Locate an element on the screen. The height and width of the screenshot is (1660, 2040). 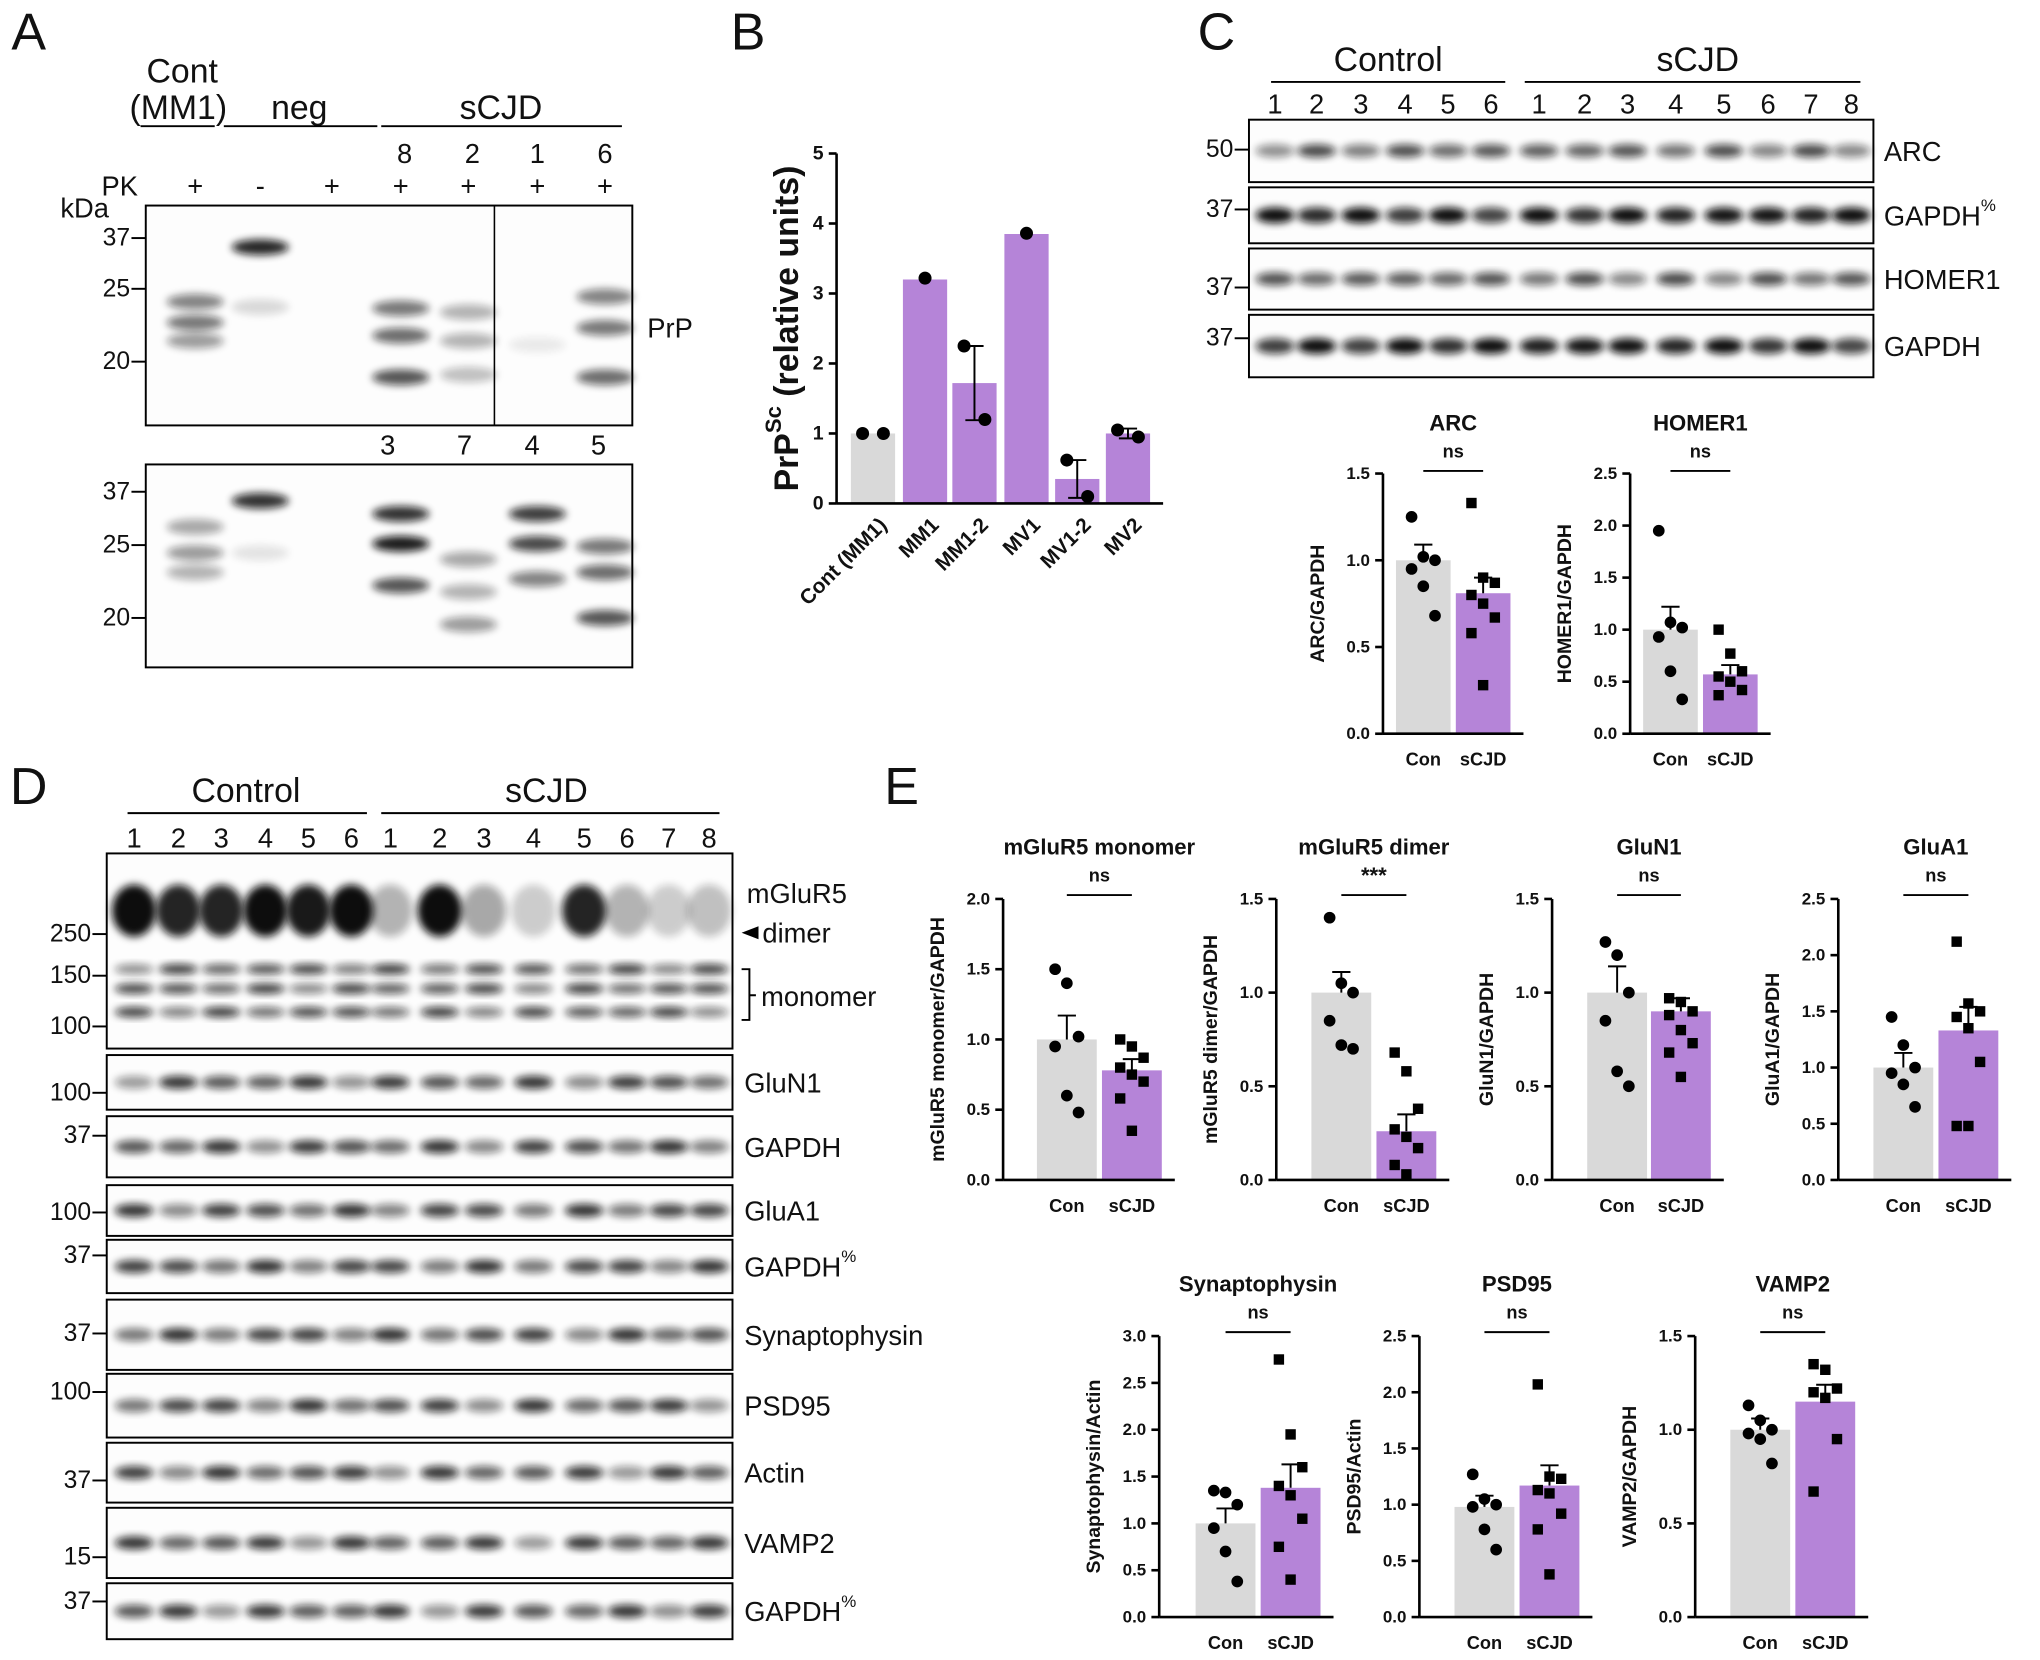
lane-number: 4 is located at coordinates (1675, 104).